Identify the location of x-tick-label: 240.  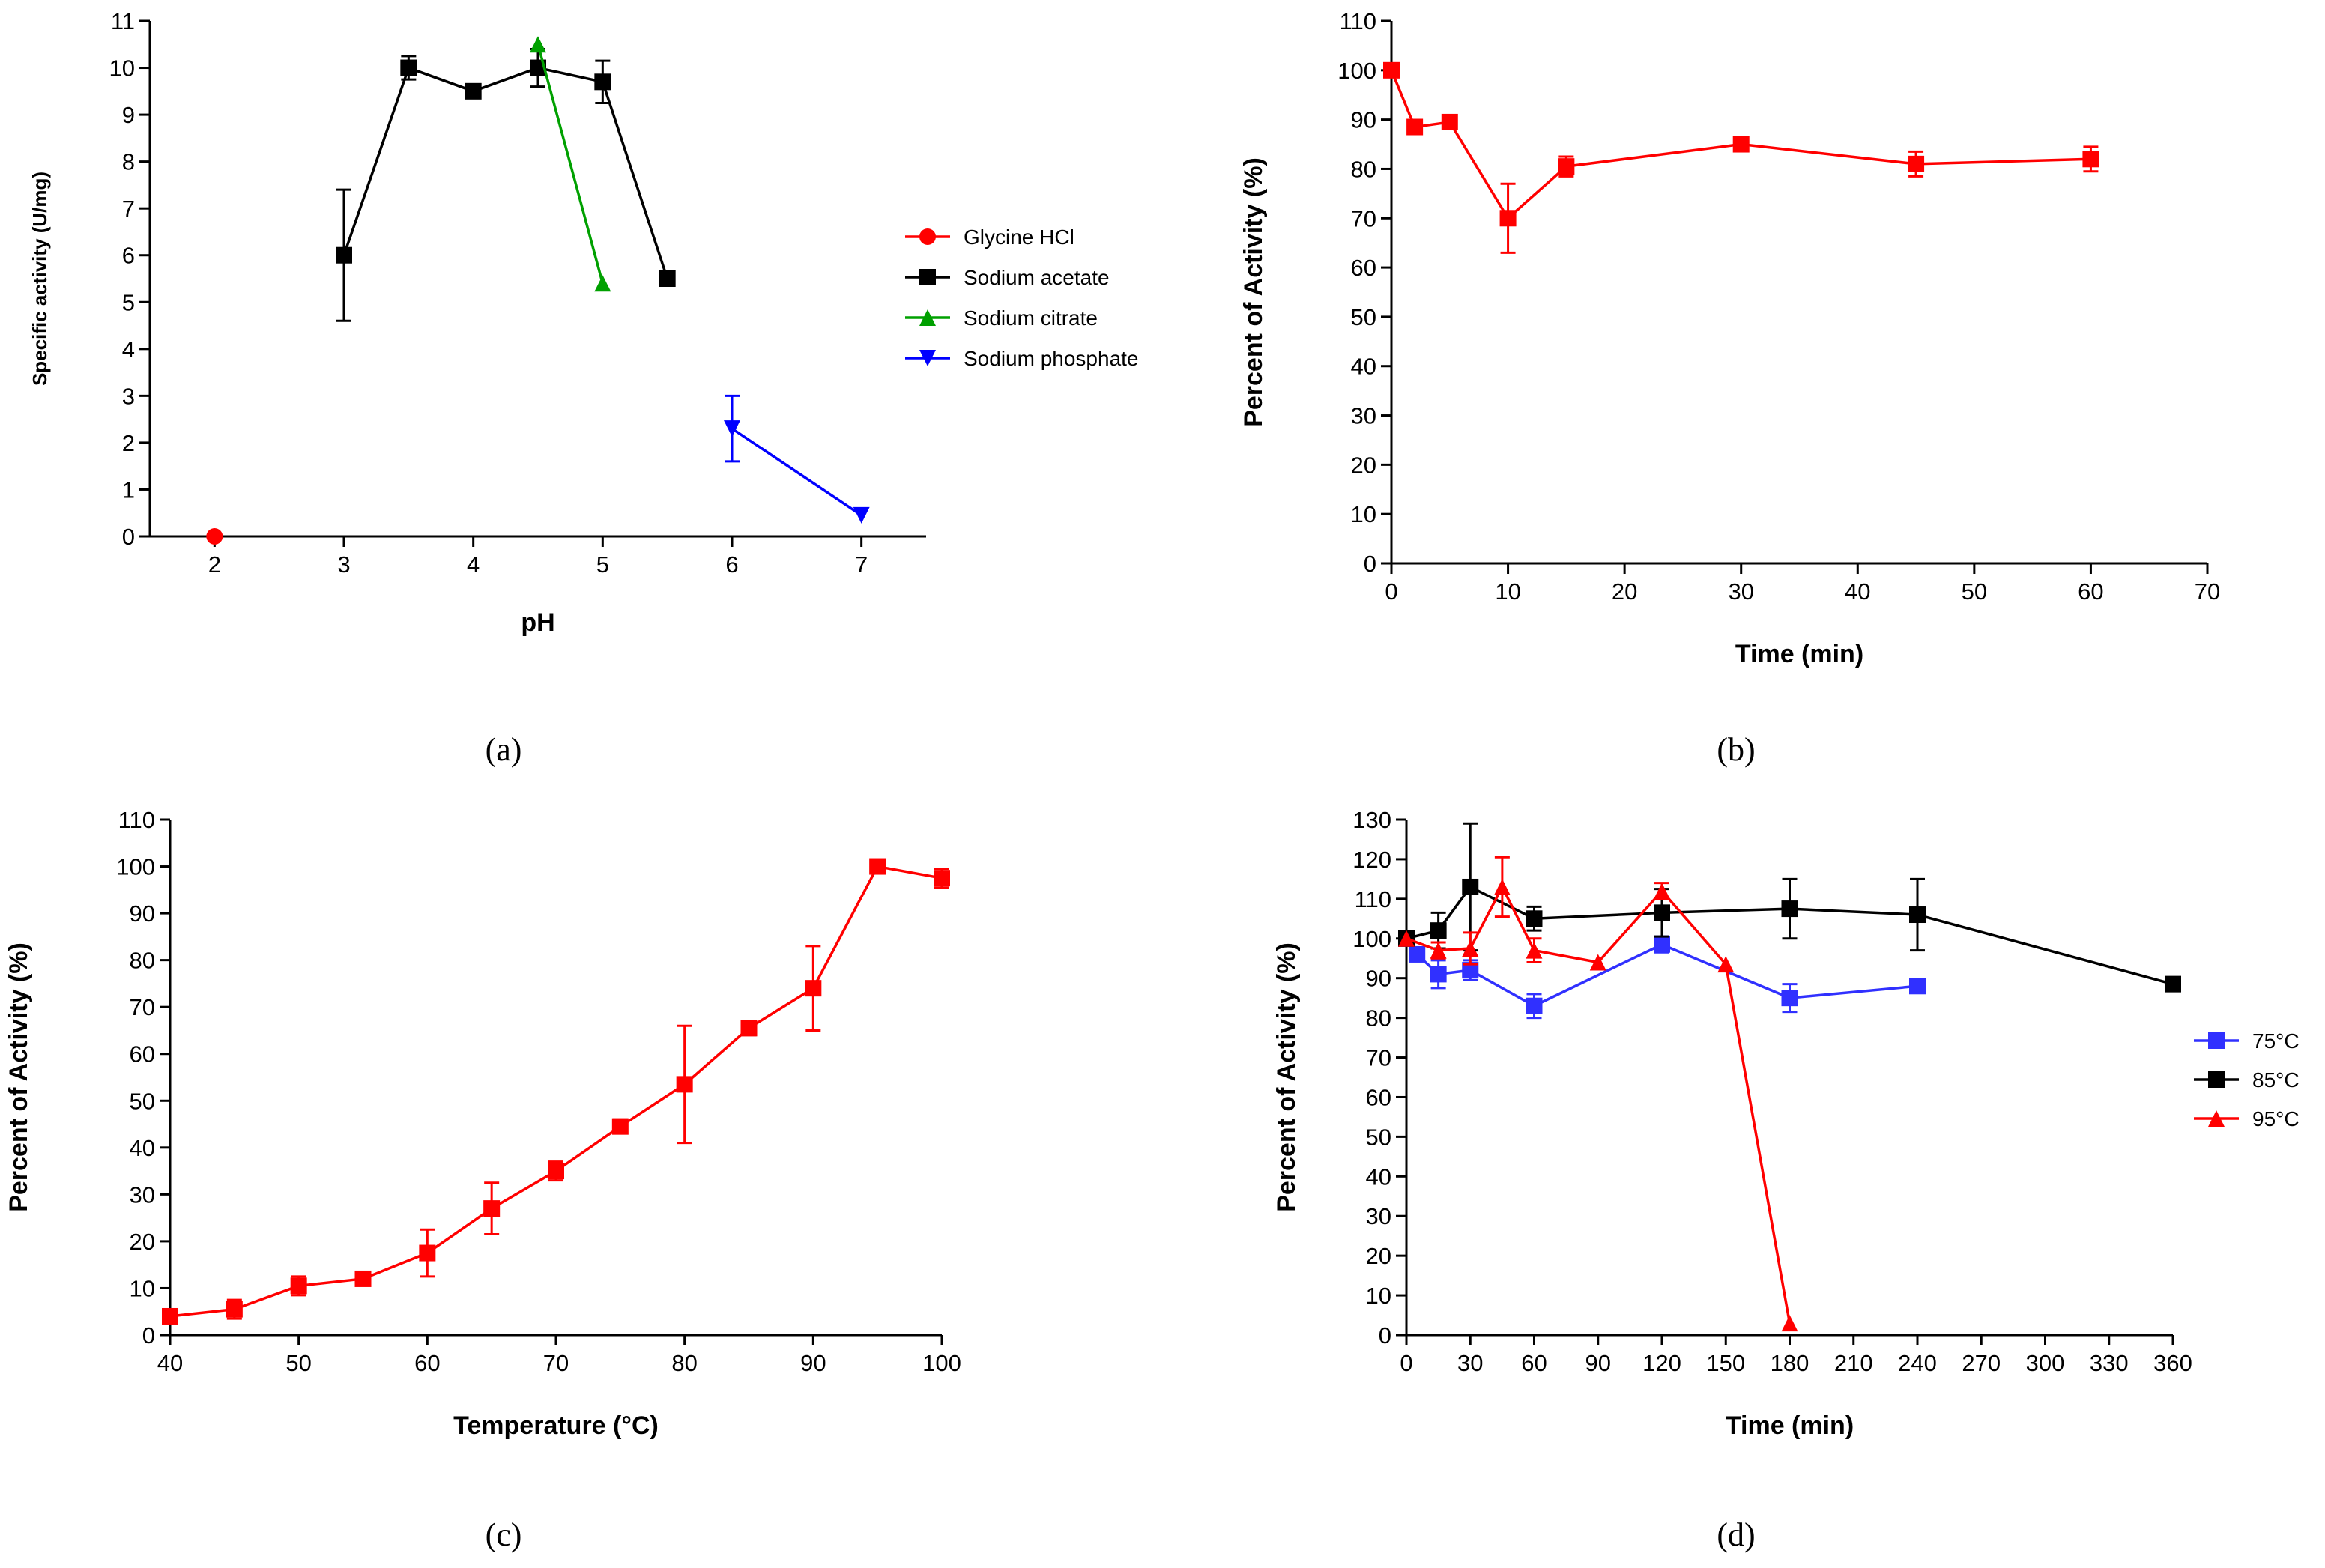
(1918, 1363).